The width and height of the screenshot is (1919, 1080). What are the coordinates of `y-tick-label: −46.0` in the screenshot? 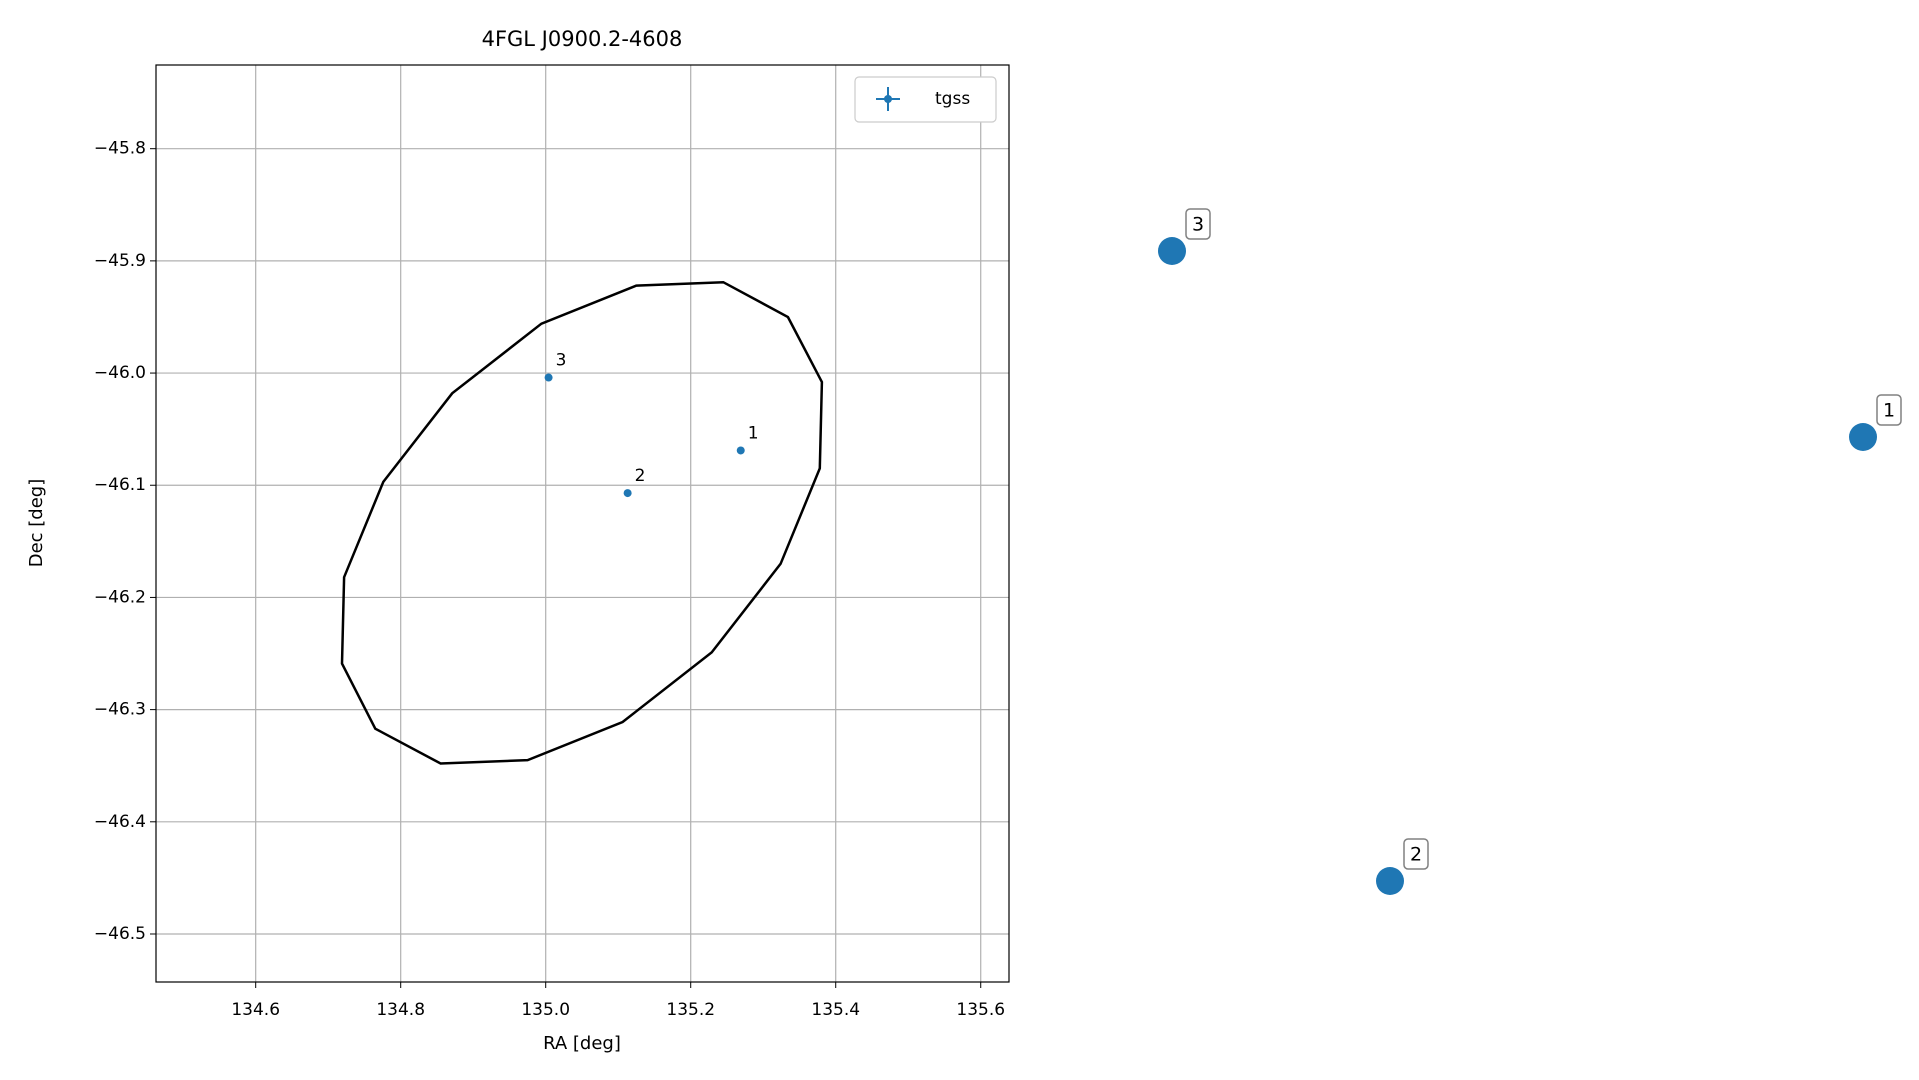 It's located at (120, 373).